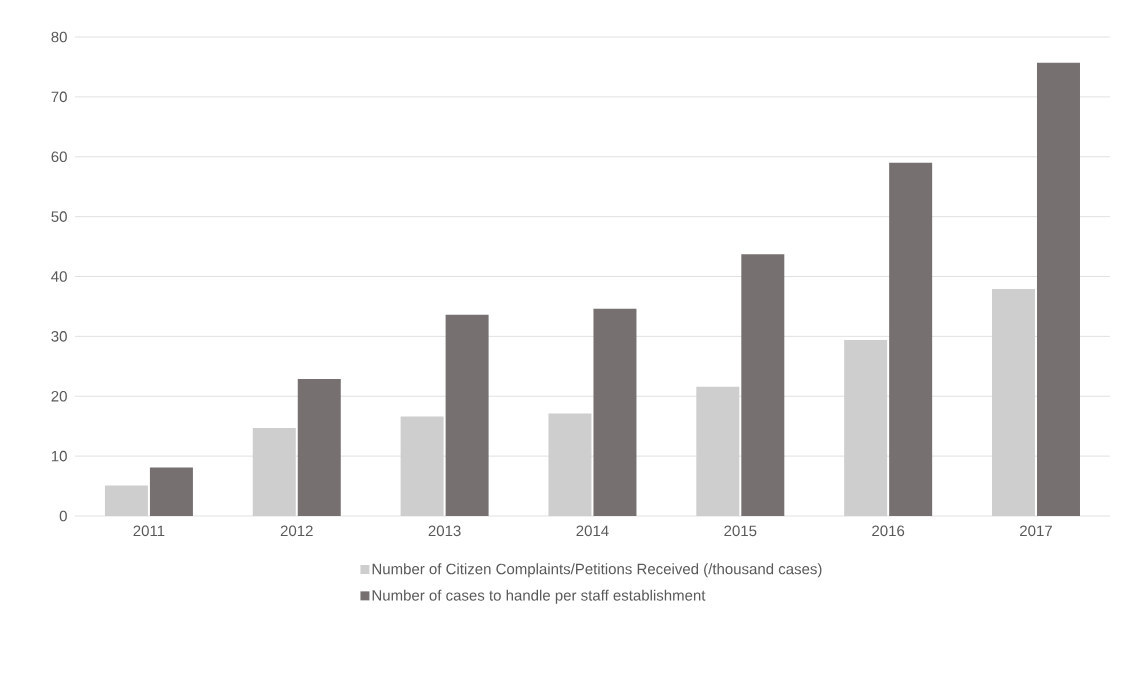  I want to click on x-tick-label: 2014, so click(592, 531).